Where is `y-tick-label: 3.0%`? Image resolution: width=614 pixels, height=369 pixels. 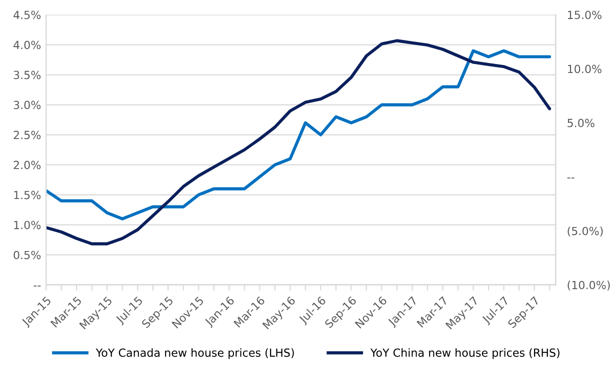 y-tick-label: 3.0% is located at coordinates (27, 105).